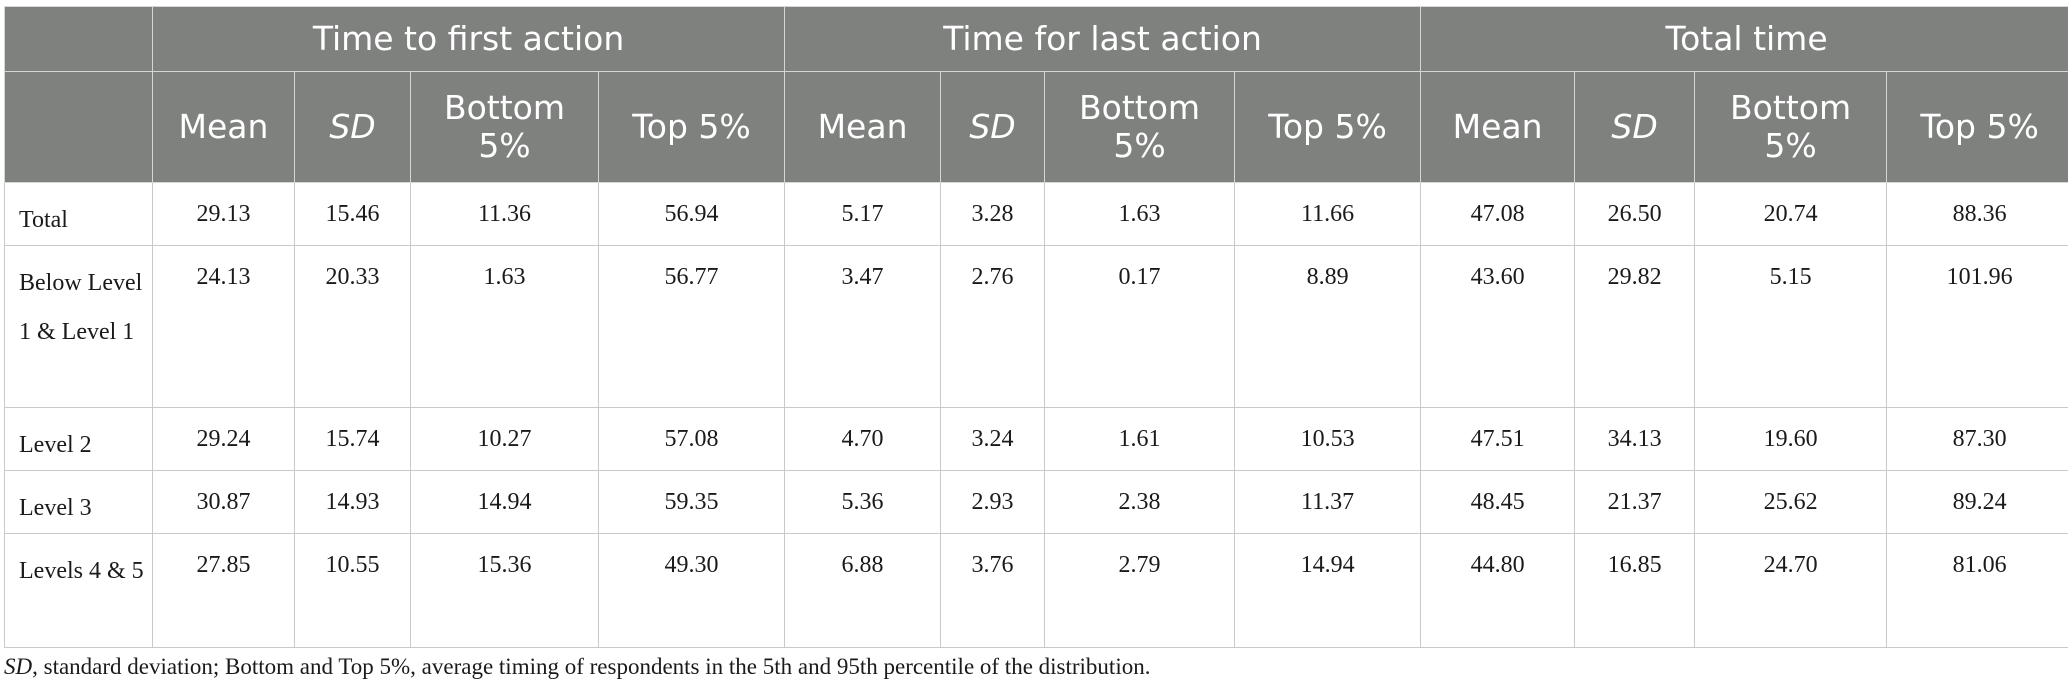 Image resolution: width=2068 pixels, height=692 pixels. What do you see at coordinates (1140, 590) in the screenshot?
I see `table-cell: 2.79` at bounding box center [1140, 590].